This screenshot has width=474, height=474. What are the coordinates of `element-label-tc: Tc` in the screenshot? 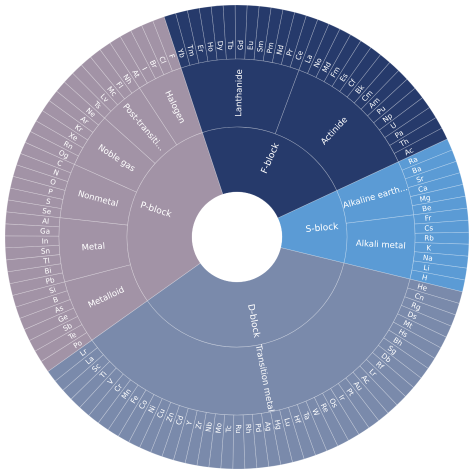 It's located at (228, 429).